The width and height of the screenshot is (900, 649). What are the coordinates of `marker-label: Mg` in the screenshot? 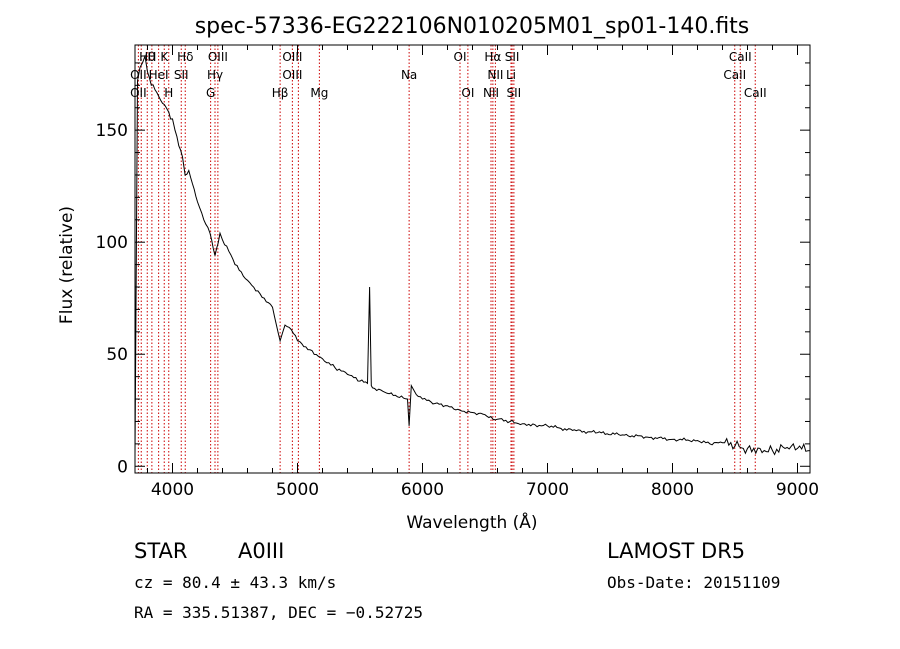 It's located at (319, 93).